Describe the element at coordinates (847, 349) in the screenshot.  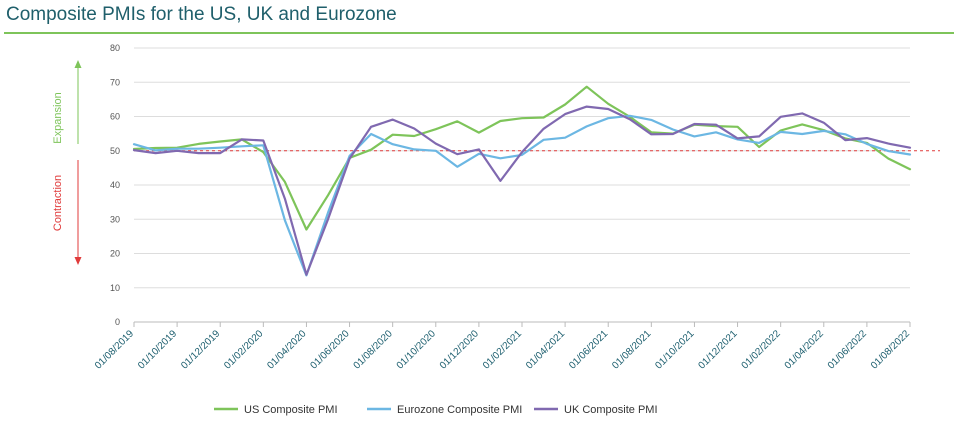
I see `x-tick-label-17: 01/06/2022` at that location.